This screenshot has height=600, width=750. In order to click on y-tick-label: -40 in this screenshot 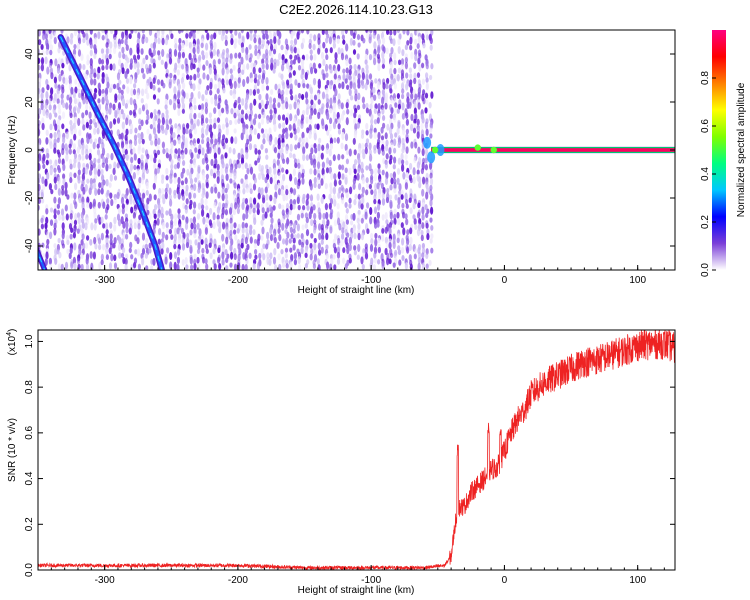, I will do `click(29, 245)`.